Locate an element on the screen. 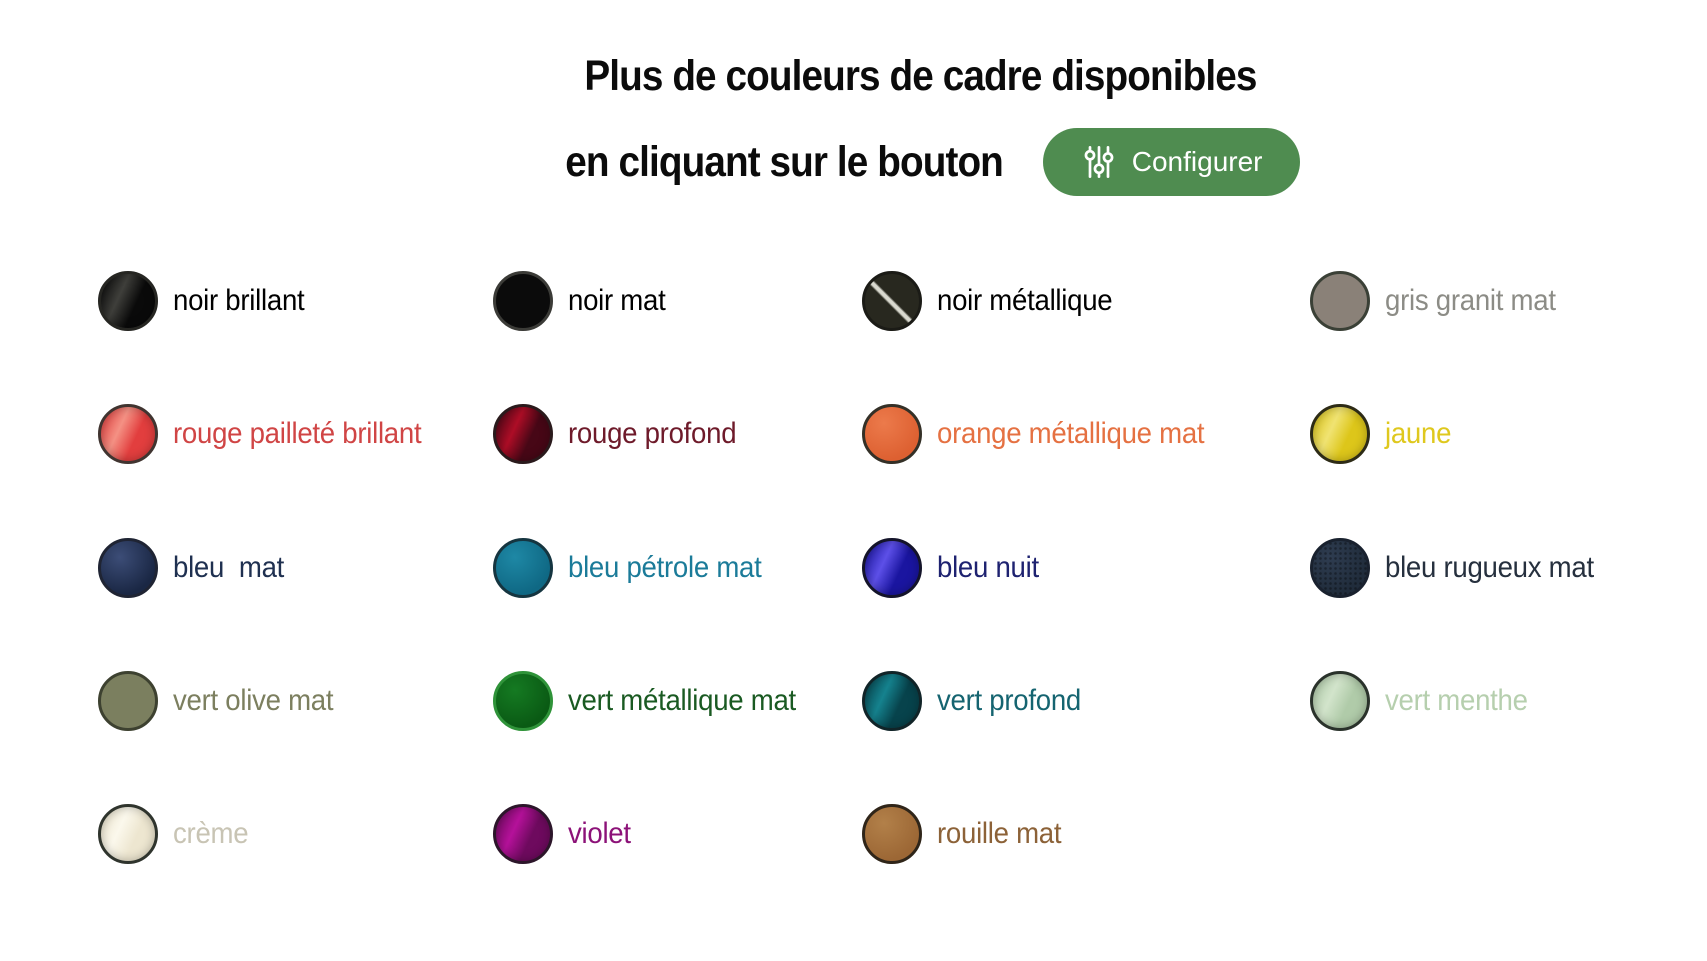 Image resolution: width=1707 pixels, height=961 pixels. subtitle: en cliquant sur le bouton is located at coordinates (784, 161).